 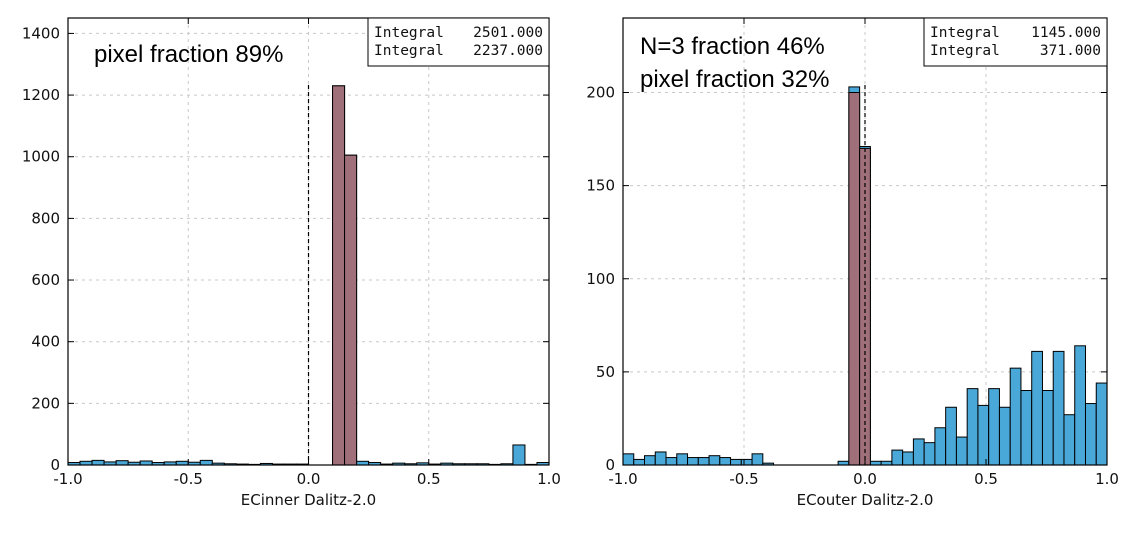 What do you see at coordinates (41, 95) in the screenshot?
I see `y-tick-label: 1200` at bounding box center [41, 95].